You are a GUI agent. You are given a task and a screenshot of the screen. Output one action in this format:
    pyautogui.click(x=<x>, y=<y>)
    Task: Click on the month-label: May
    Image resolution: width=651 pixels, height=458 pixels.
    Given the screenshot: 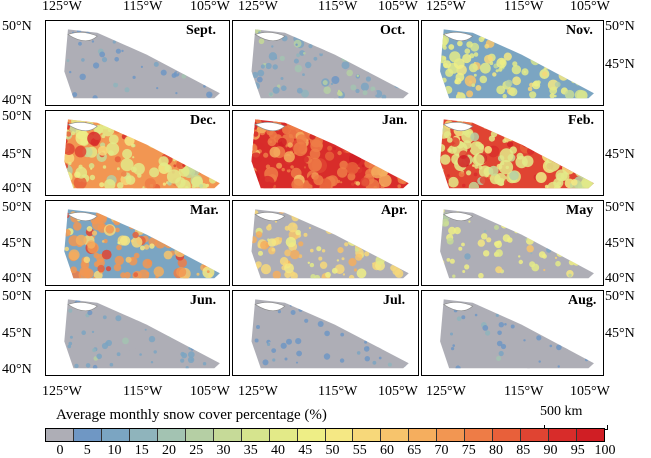 What is the action you would take?
    pyautogui.click(x=580, y=210)
    